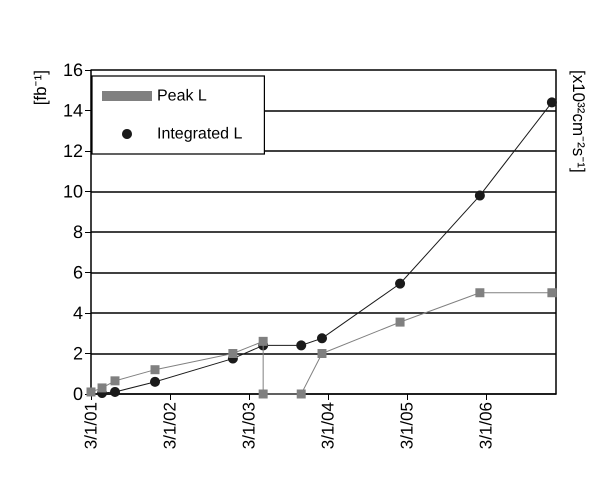 The width and height of the screenshot is (603, 481). Describe the element at coordinates (40, 88) in the screenshot. I see `y-axis-title: [fb⁻¹]` at that location.